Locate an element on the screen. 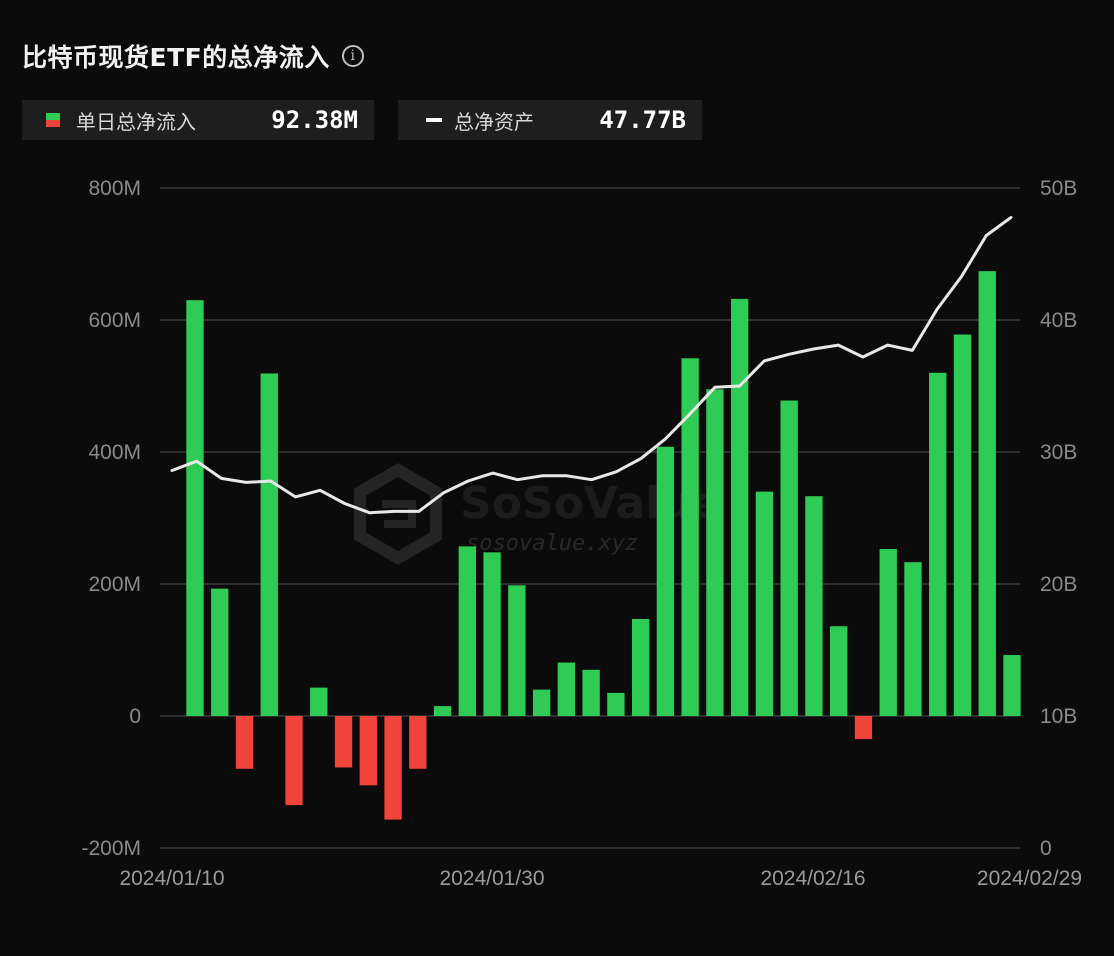 This screenshot has height=956, width=1114. y-left-tick-label: 600M is located at coordinates (114, 320).